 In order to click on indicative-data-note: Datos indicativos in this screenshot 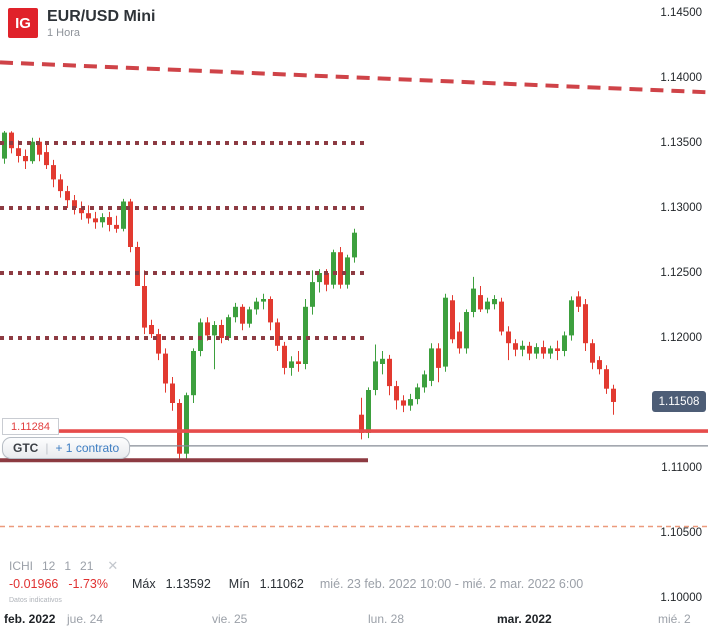, I will do `click(35, 600)`.